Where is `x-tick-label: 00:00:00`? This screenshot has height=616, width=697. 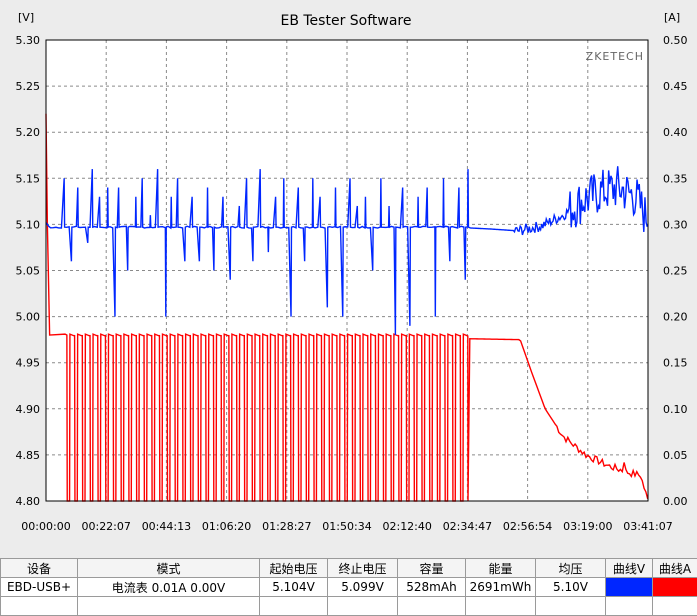 x-tick-label: 00:00:00 is located at coordinates (45, 526).